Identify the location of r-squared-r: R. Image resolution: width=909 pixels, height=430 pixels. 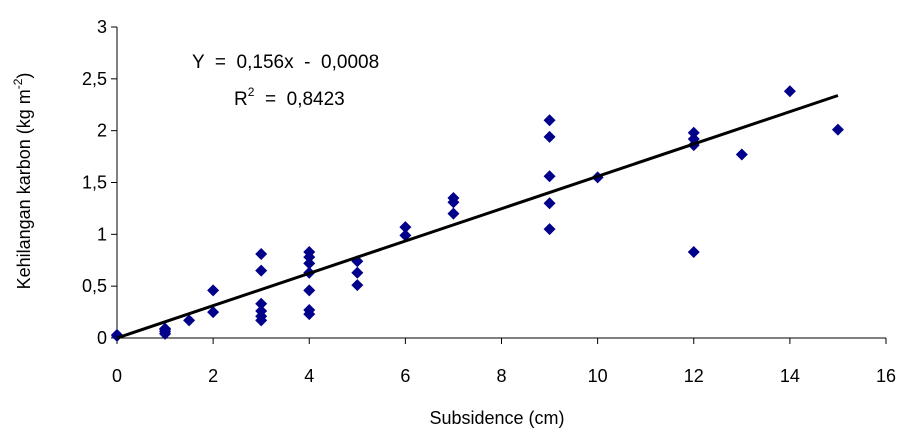
(241, 99).